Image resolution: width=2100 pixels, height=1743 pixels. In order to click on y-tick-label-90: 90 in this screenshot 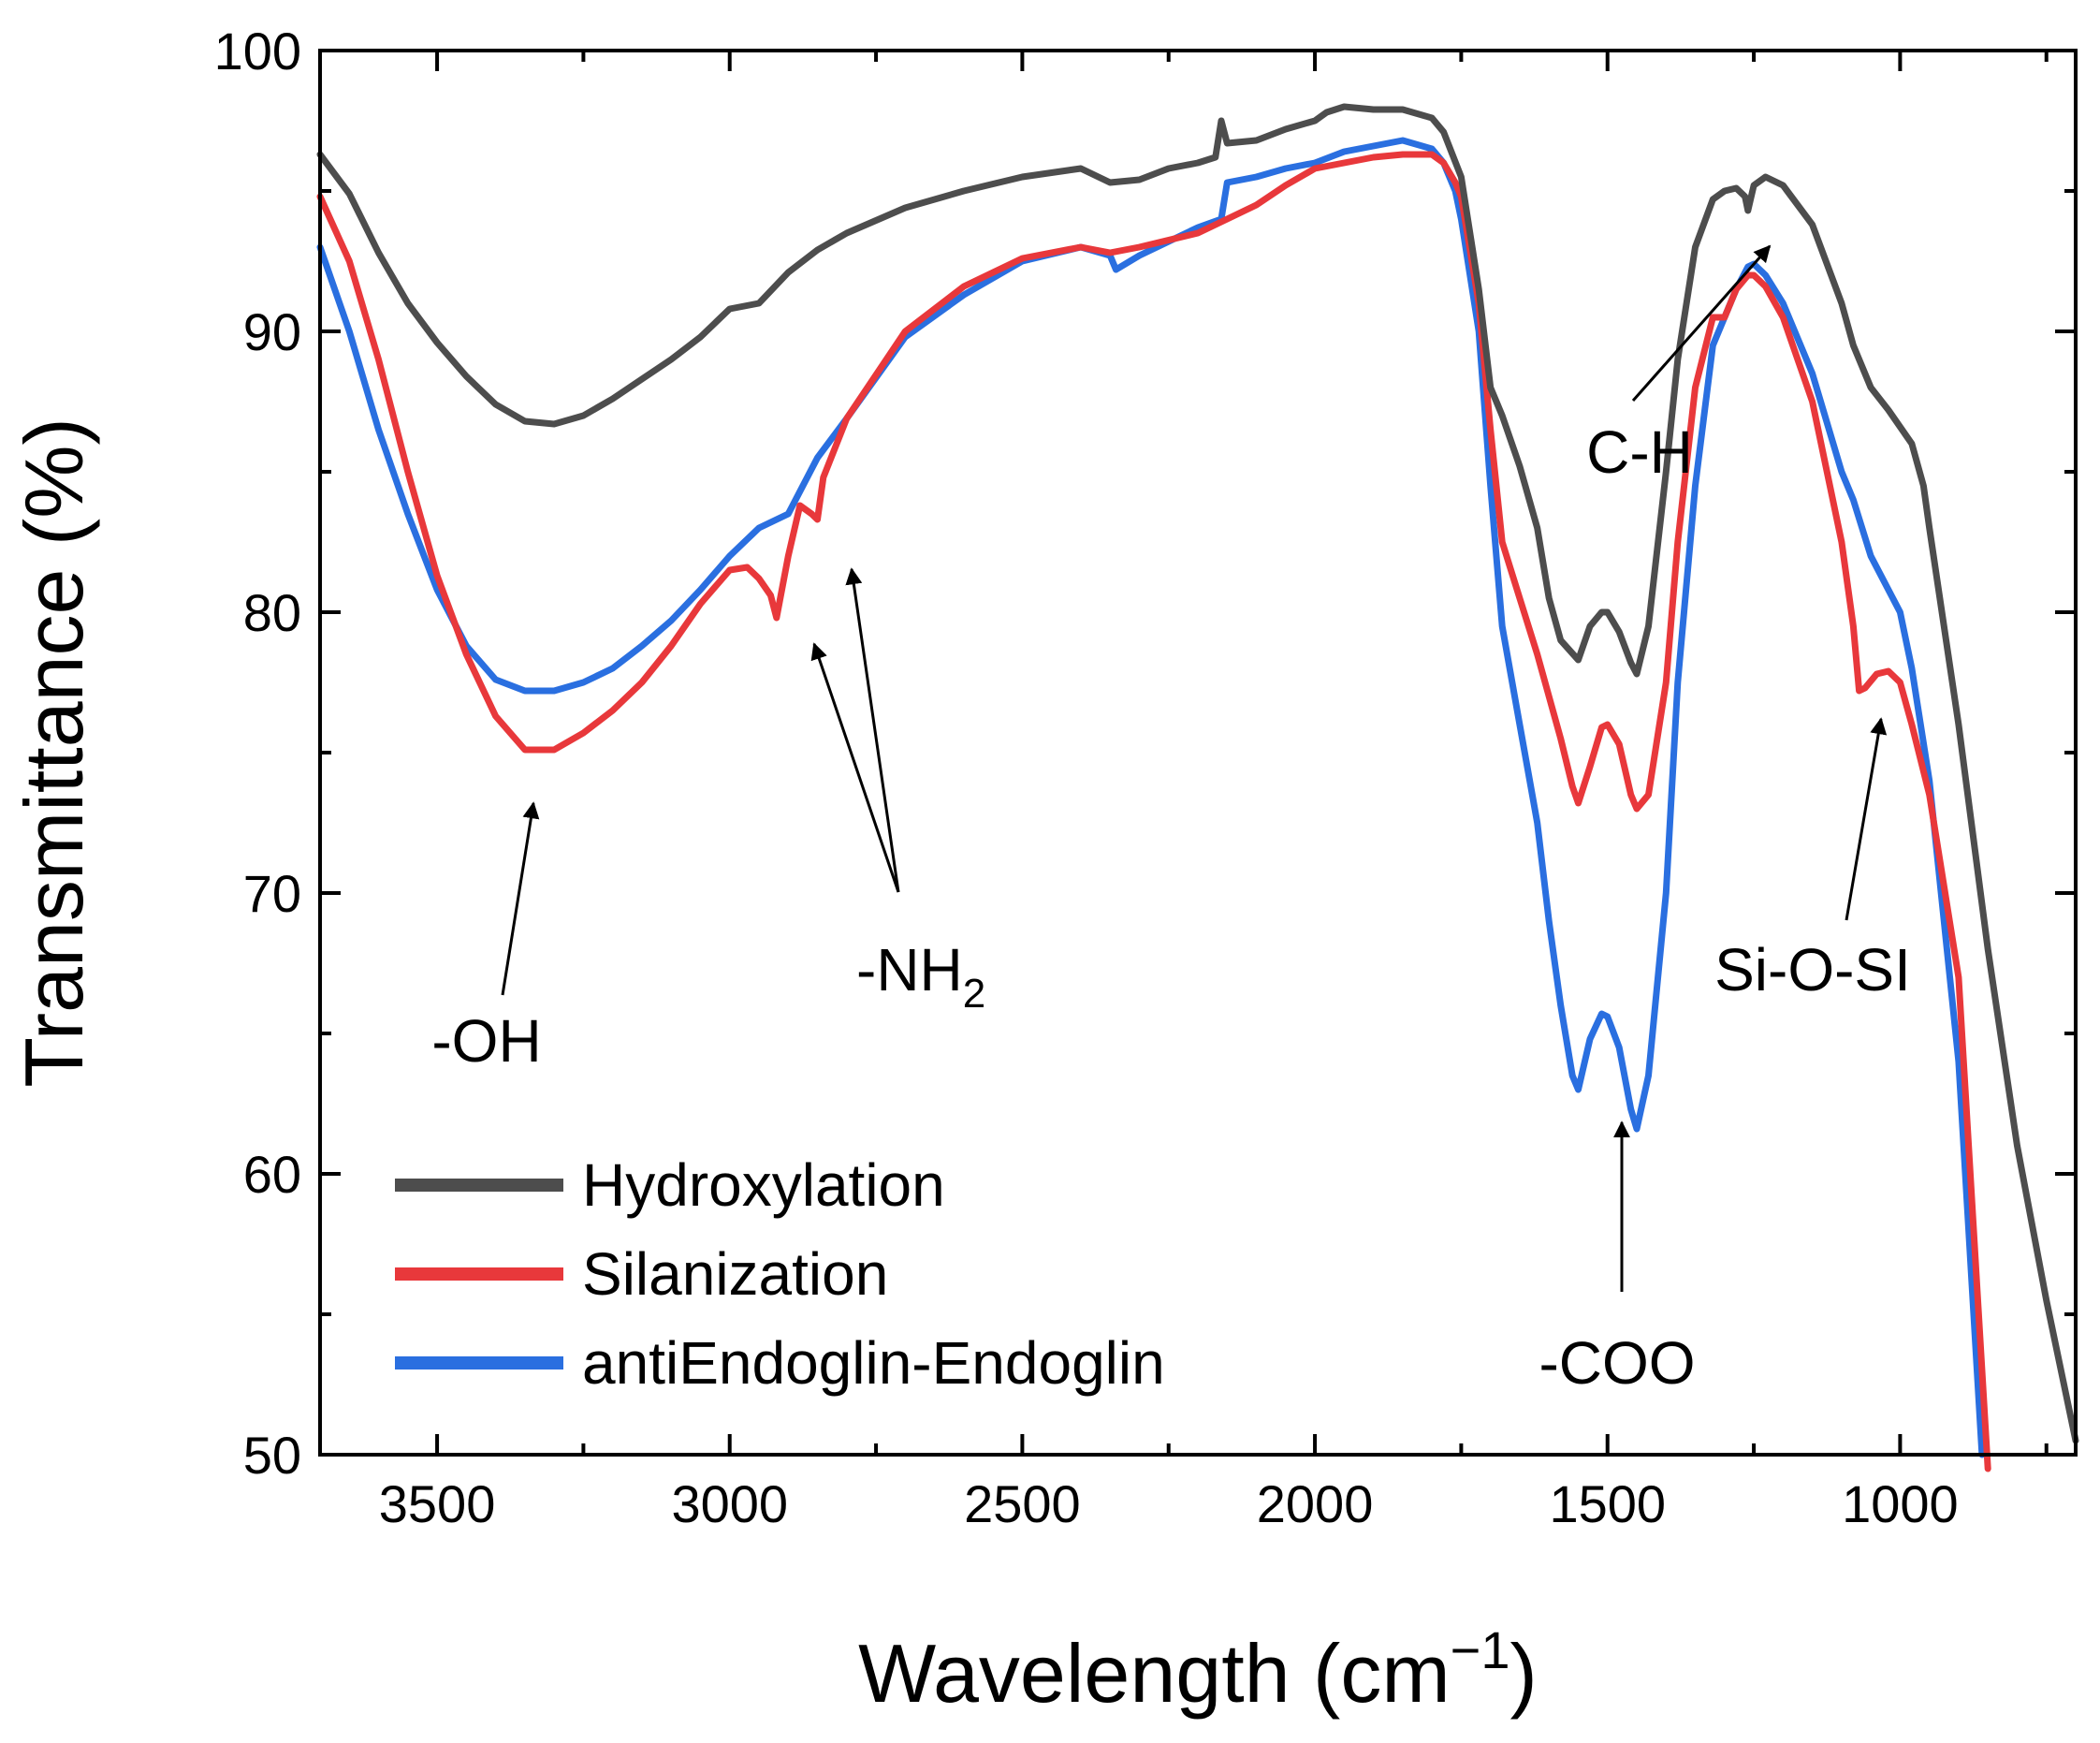, I will do `click(272, 331)`.